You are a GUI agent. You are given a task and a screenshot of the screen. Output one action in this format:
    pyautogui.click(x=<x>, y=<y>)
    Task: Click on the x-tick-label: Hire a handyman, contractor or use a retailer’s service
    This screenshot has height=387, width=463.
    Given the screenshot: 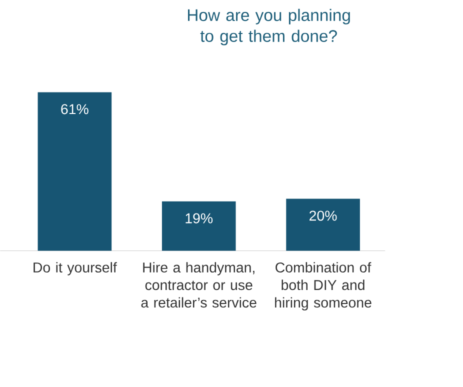 What is the action you would take?
    pyautogui.click(x=198, y=285)
    